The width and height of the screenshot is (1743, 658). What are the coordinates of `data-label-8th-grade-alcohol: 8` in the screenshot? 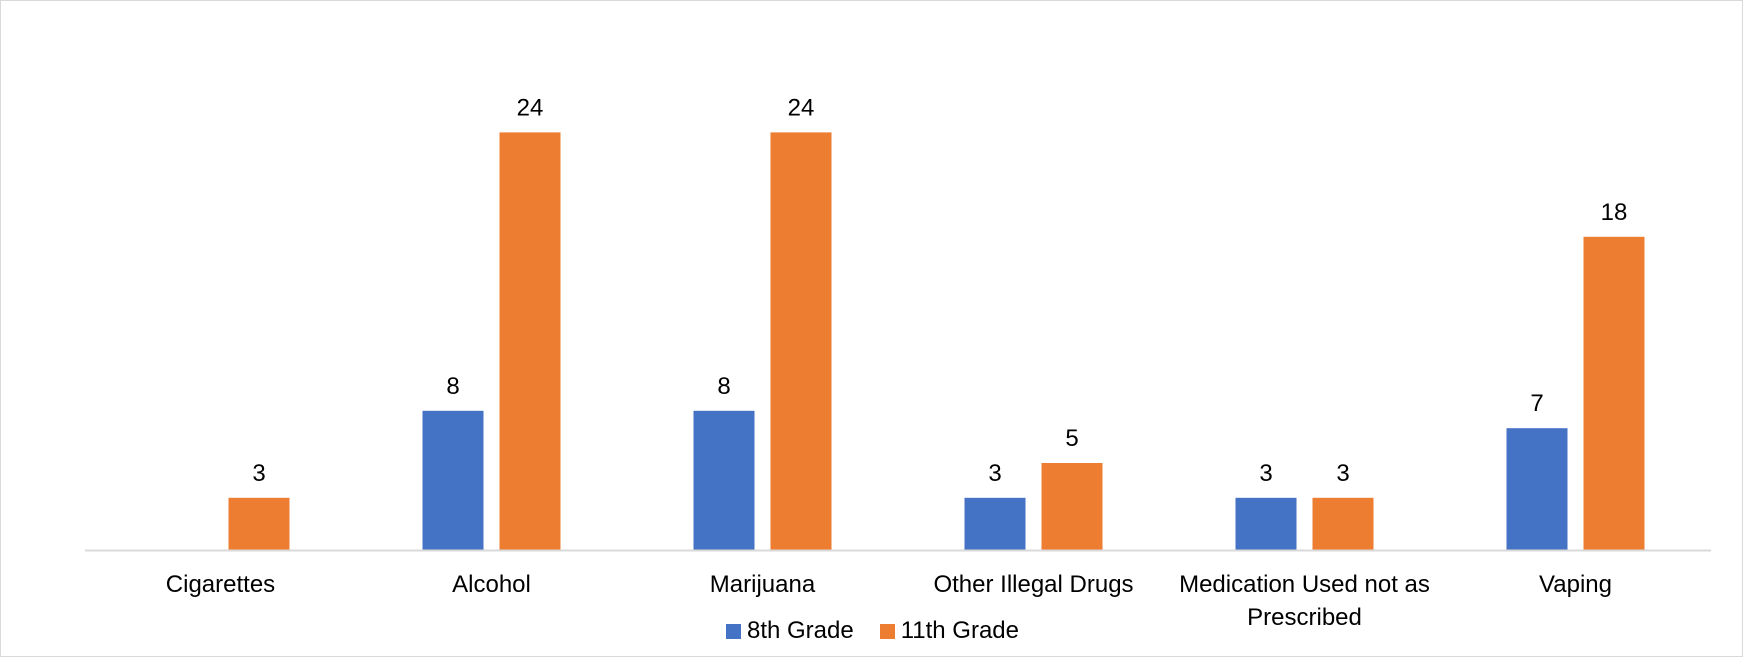 It's located at (452, 386).